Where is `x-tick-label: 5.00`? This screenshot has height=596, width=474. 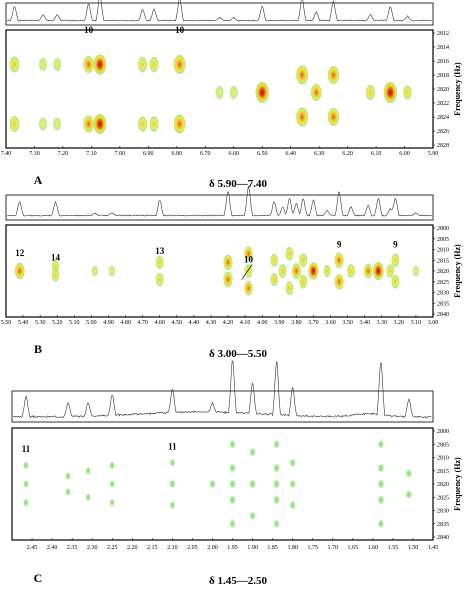 x-tick-label: 5.00 is located at coordinates (91, 323).